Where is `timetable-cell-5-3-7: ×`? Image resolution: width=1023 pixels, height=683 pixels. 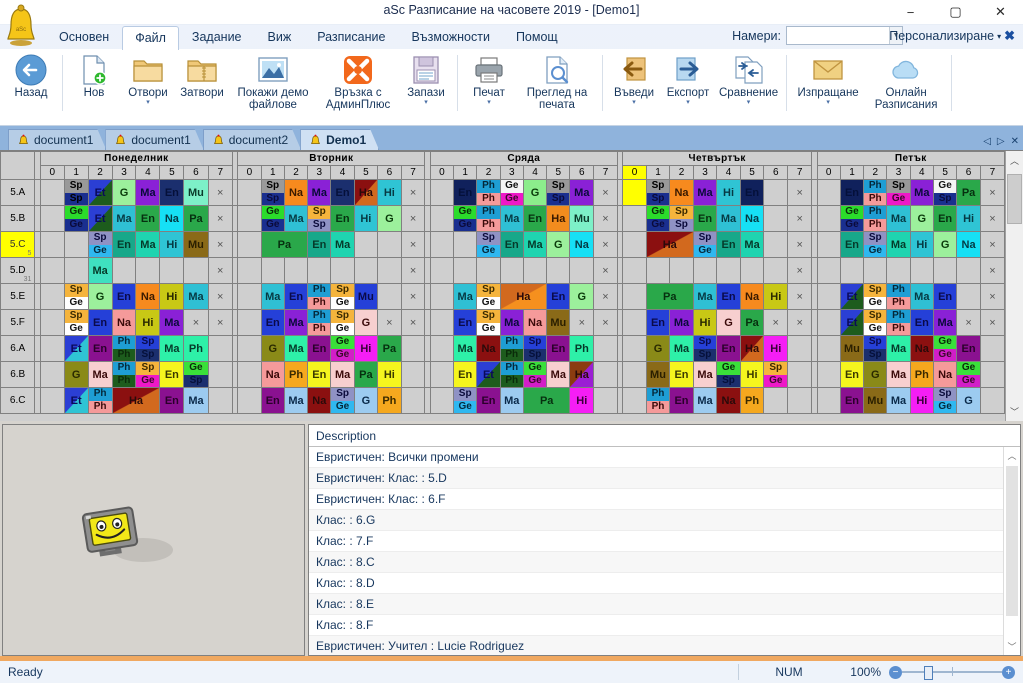 timetable-cell-5-3-7: × is located at coordinates (800, 322).